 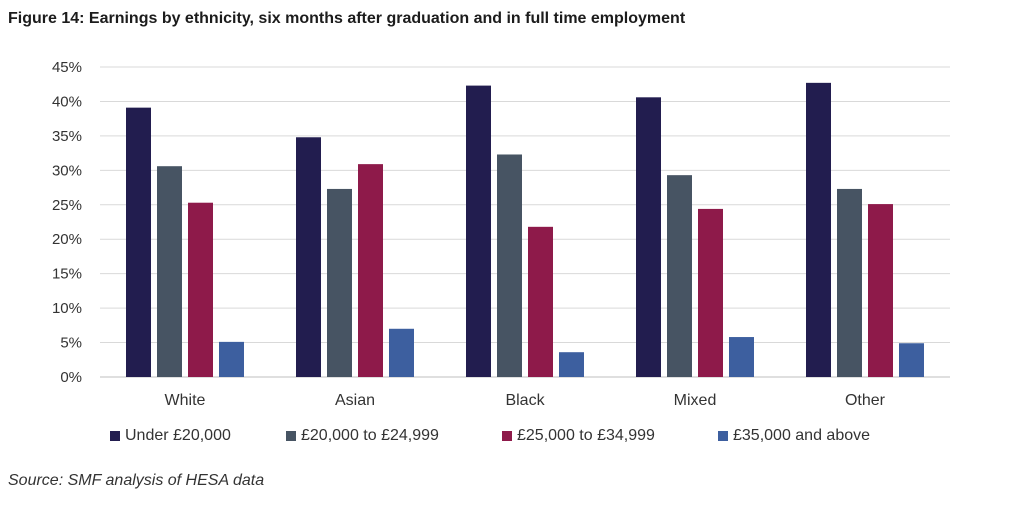 What do you see at coordinates (67, 222) in the screenshot?
I see `y-axis-ticks: 0% 5% 10% 15% 20% 25% 30% 35% 40% 45%` at bounding box center [67, 222].